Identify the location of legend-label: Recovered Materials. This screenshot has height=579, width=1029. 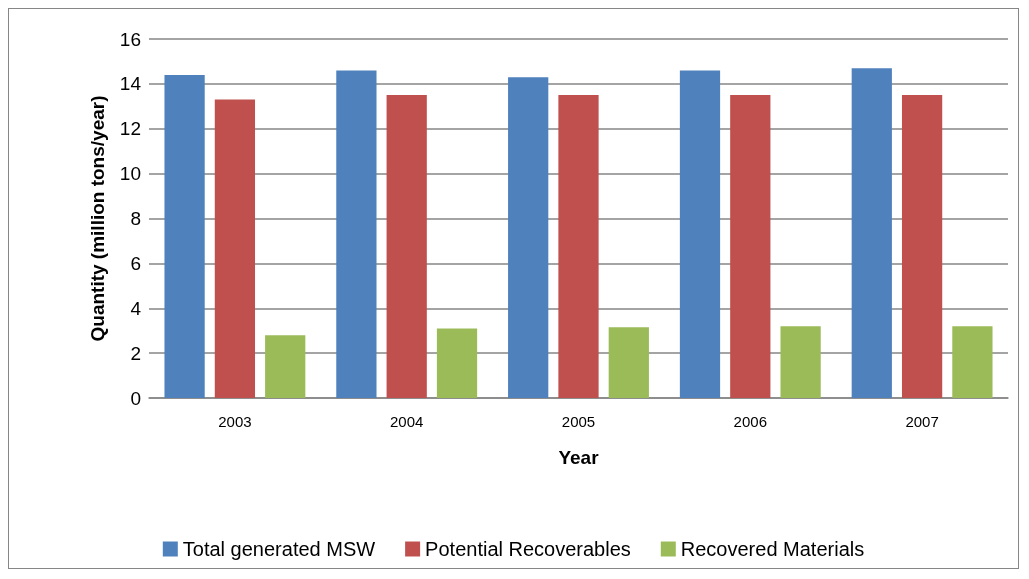
(772, 549).